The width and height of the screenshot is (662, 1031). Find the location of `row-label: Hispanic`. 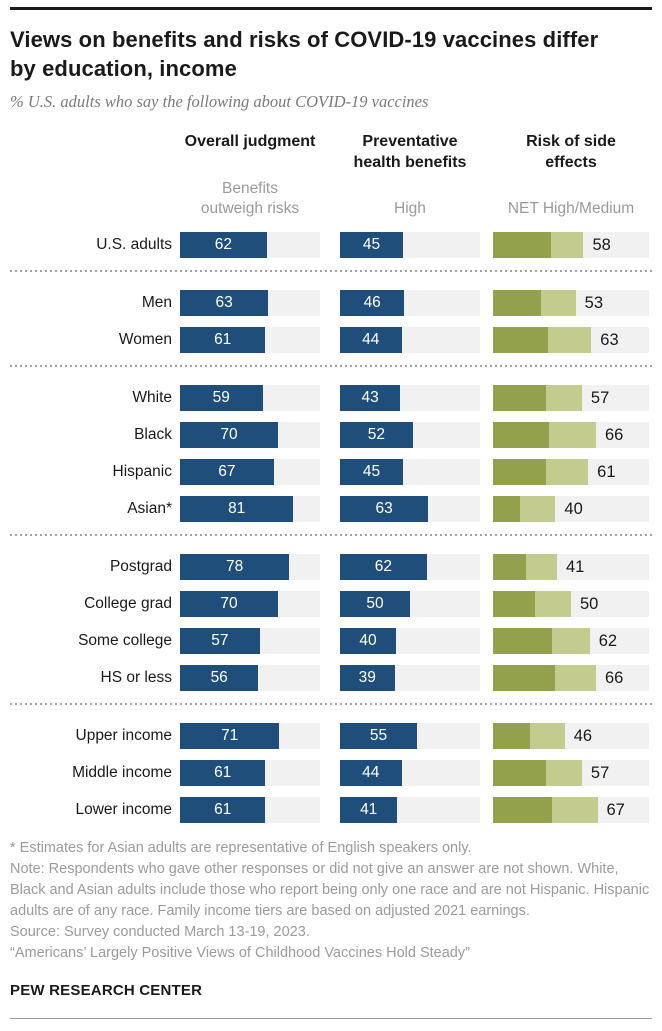

row-label: Hispanic is located at coordinates (142, 472).